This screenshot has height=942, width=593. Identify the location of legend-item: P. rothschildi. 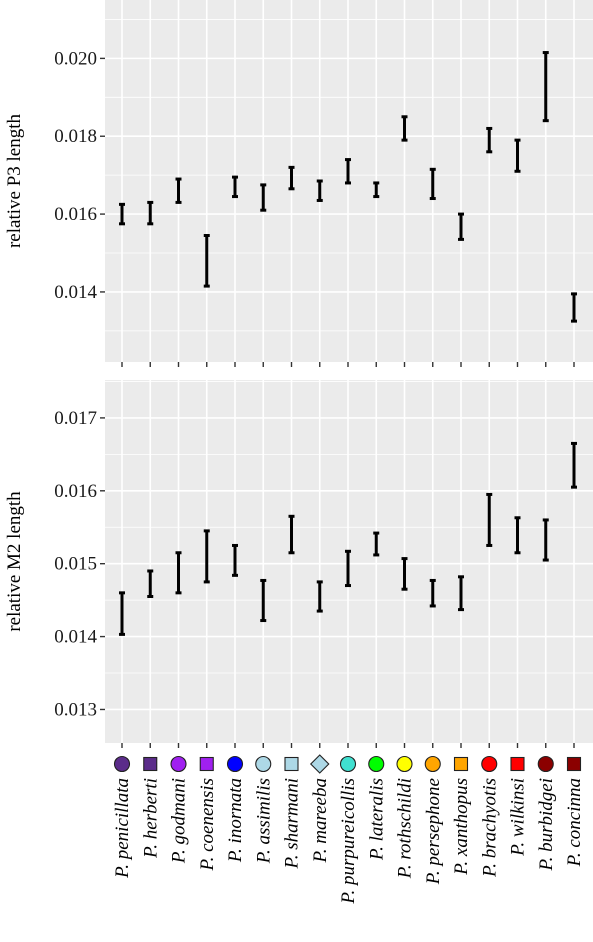
(405, 817).